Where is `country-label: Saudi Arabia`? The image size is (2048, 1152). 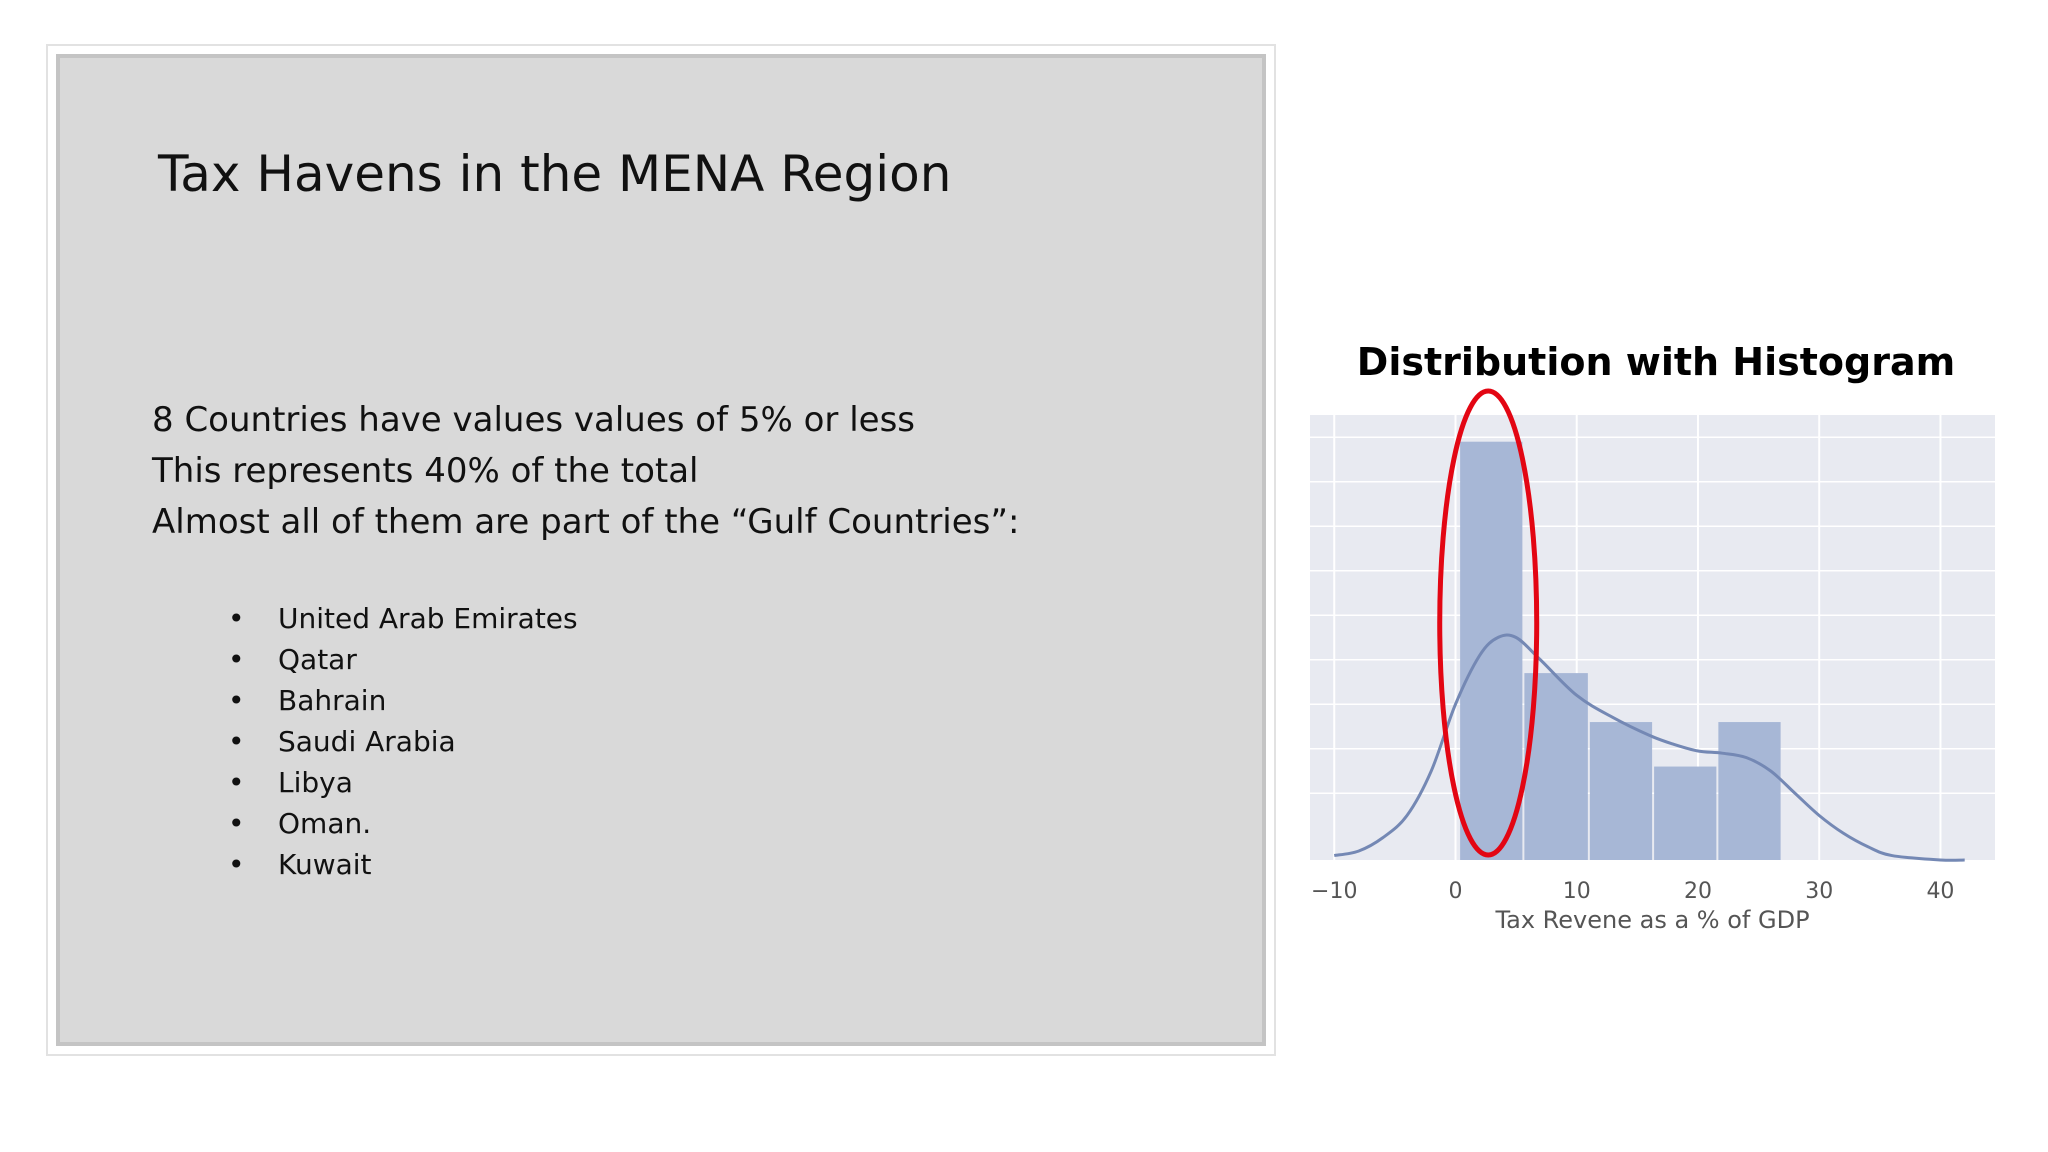 country-label: Saudi Arabia is located at coordinates (367, 741).